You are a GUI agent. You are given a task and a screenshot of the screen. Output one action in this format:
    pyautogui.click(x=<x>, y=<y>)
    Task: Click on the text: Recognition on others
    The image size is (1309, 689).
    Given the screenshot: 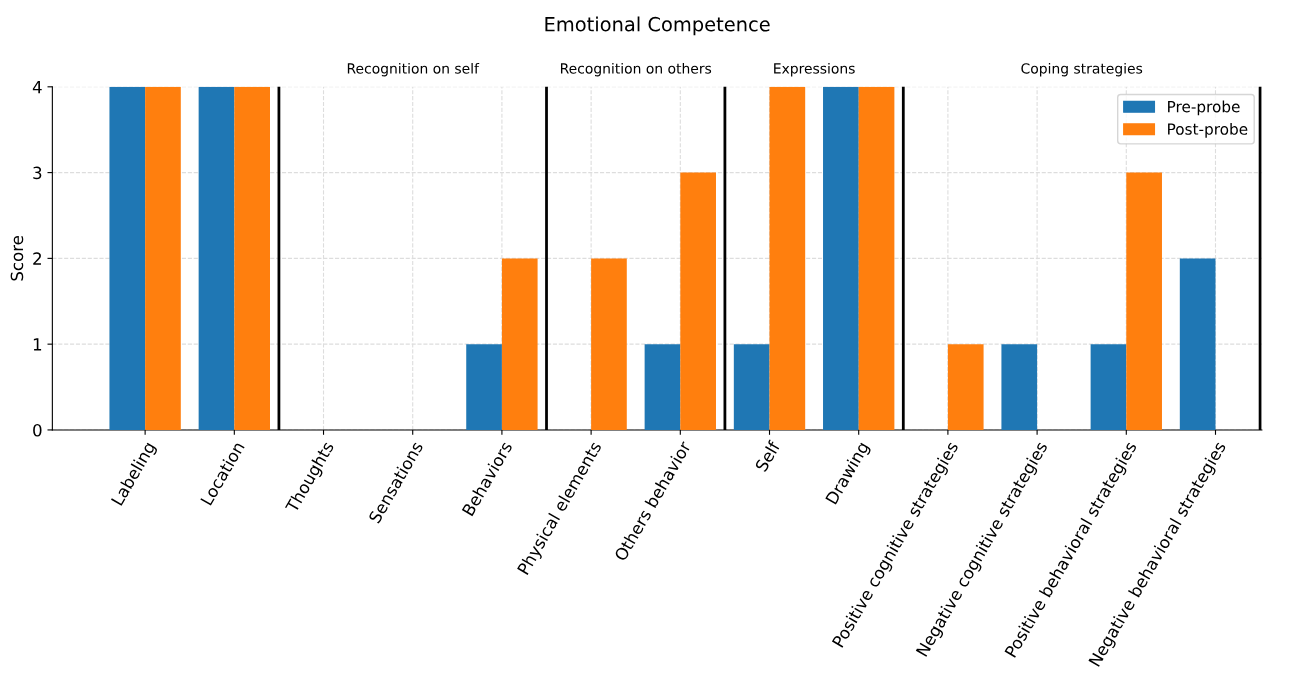 What is the action you would take?
    pyautogui.click(x=636, y=69)
    